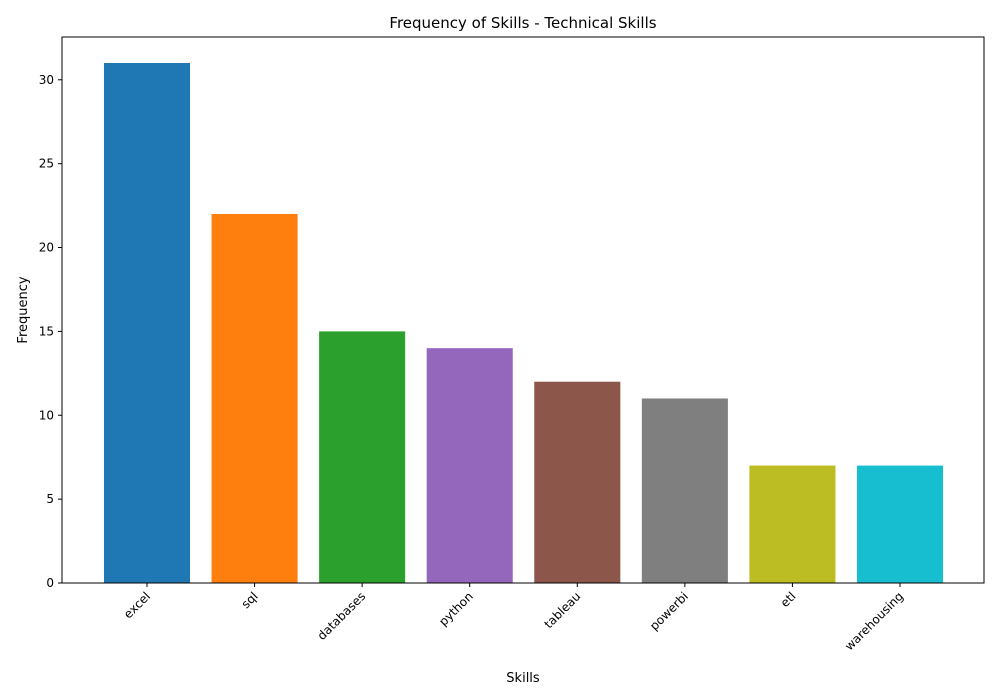  What do you see at coordinates (137, 605) in the screenshot?
I see `x-tick-label: excel` at bounding box center [137, 605].